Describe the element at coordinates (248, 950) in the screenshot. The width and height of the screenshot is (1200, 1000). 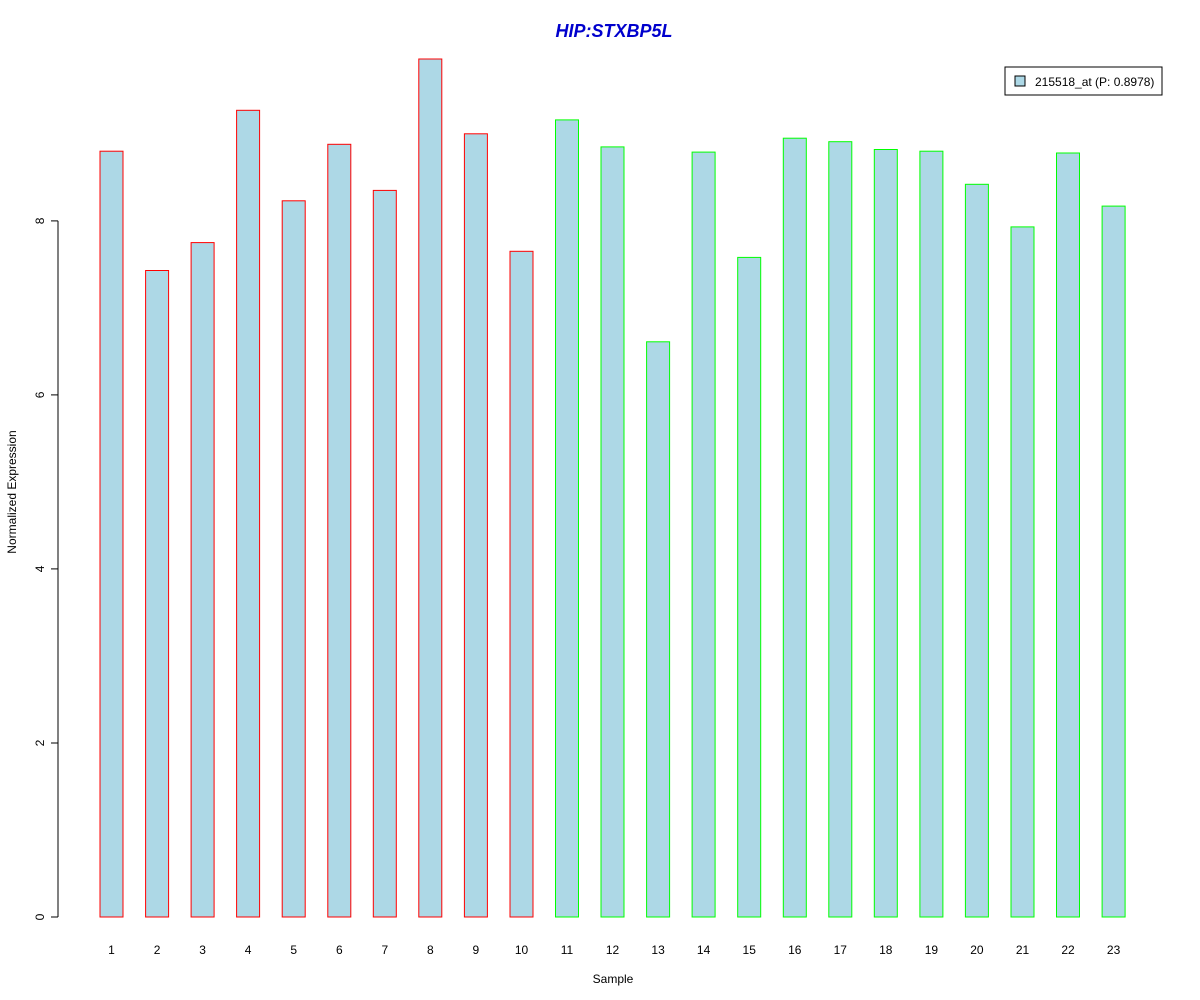
I see `x-tick-label-4: 4` at that location.